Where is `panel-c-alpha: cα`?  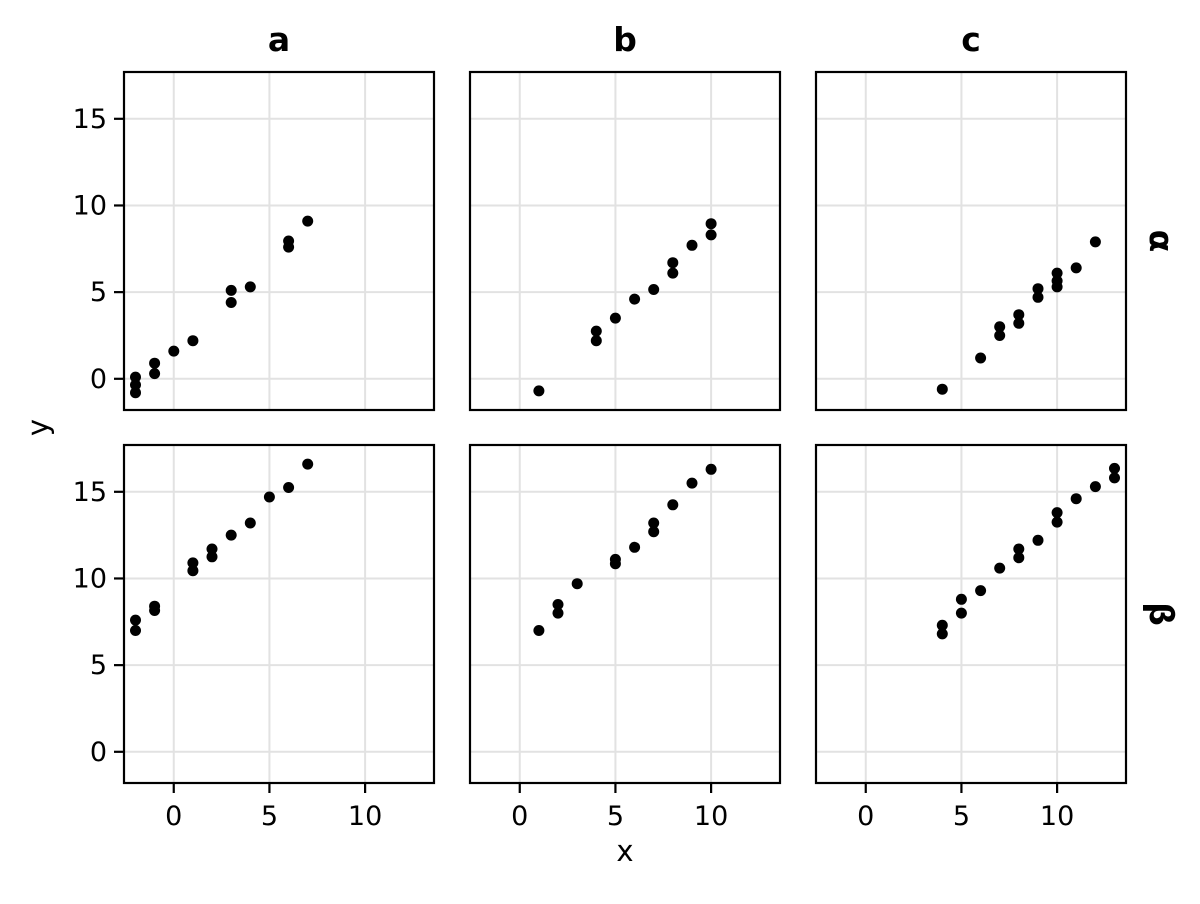 panel-c-alpha: cα is located at coordinates (997, 216).